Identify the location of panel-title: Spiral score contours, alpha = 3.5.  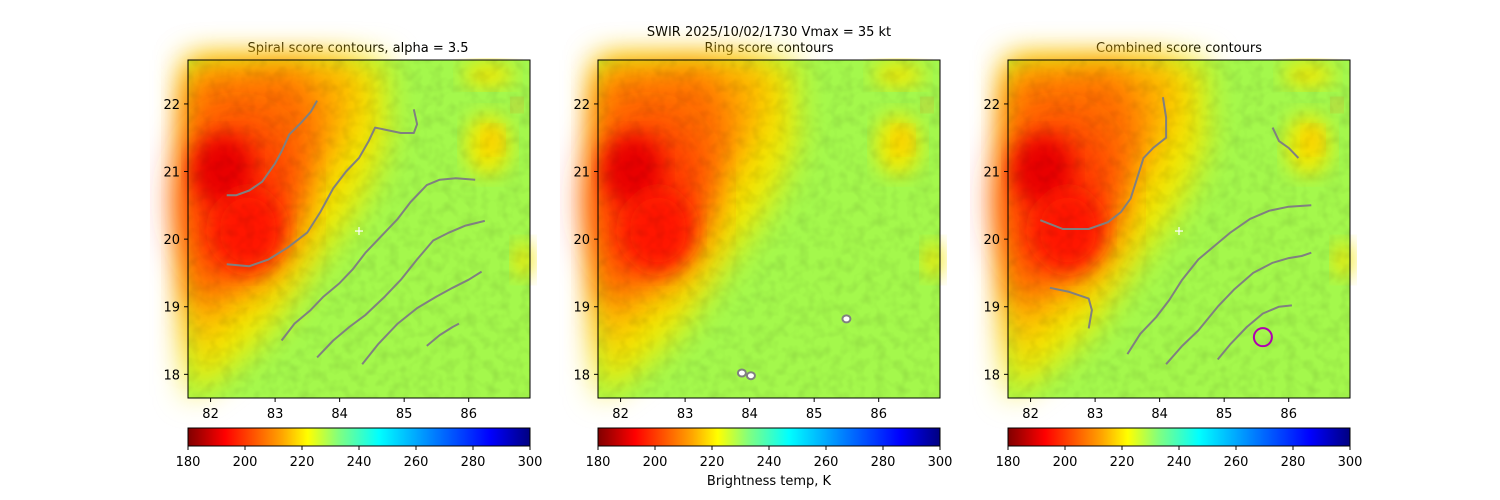
(357, 48).